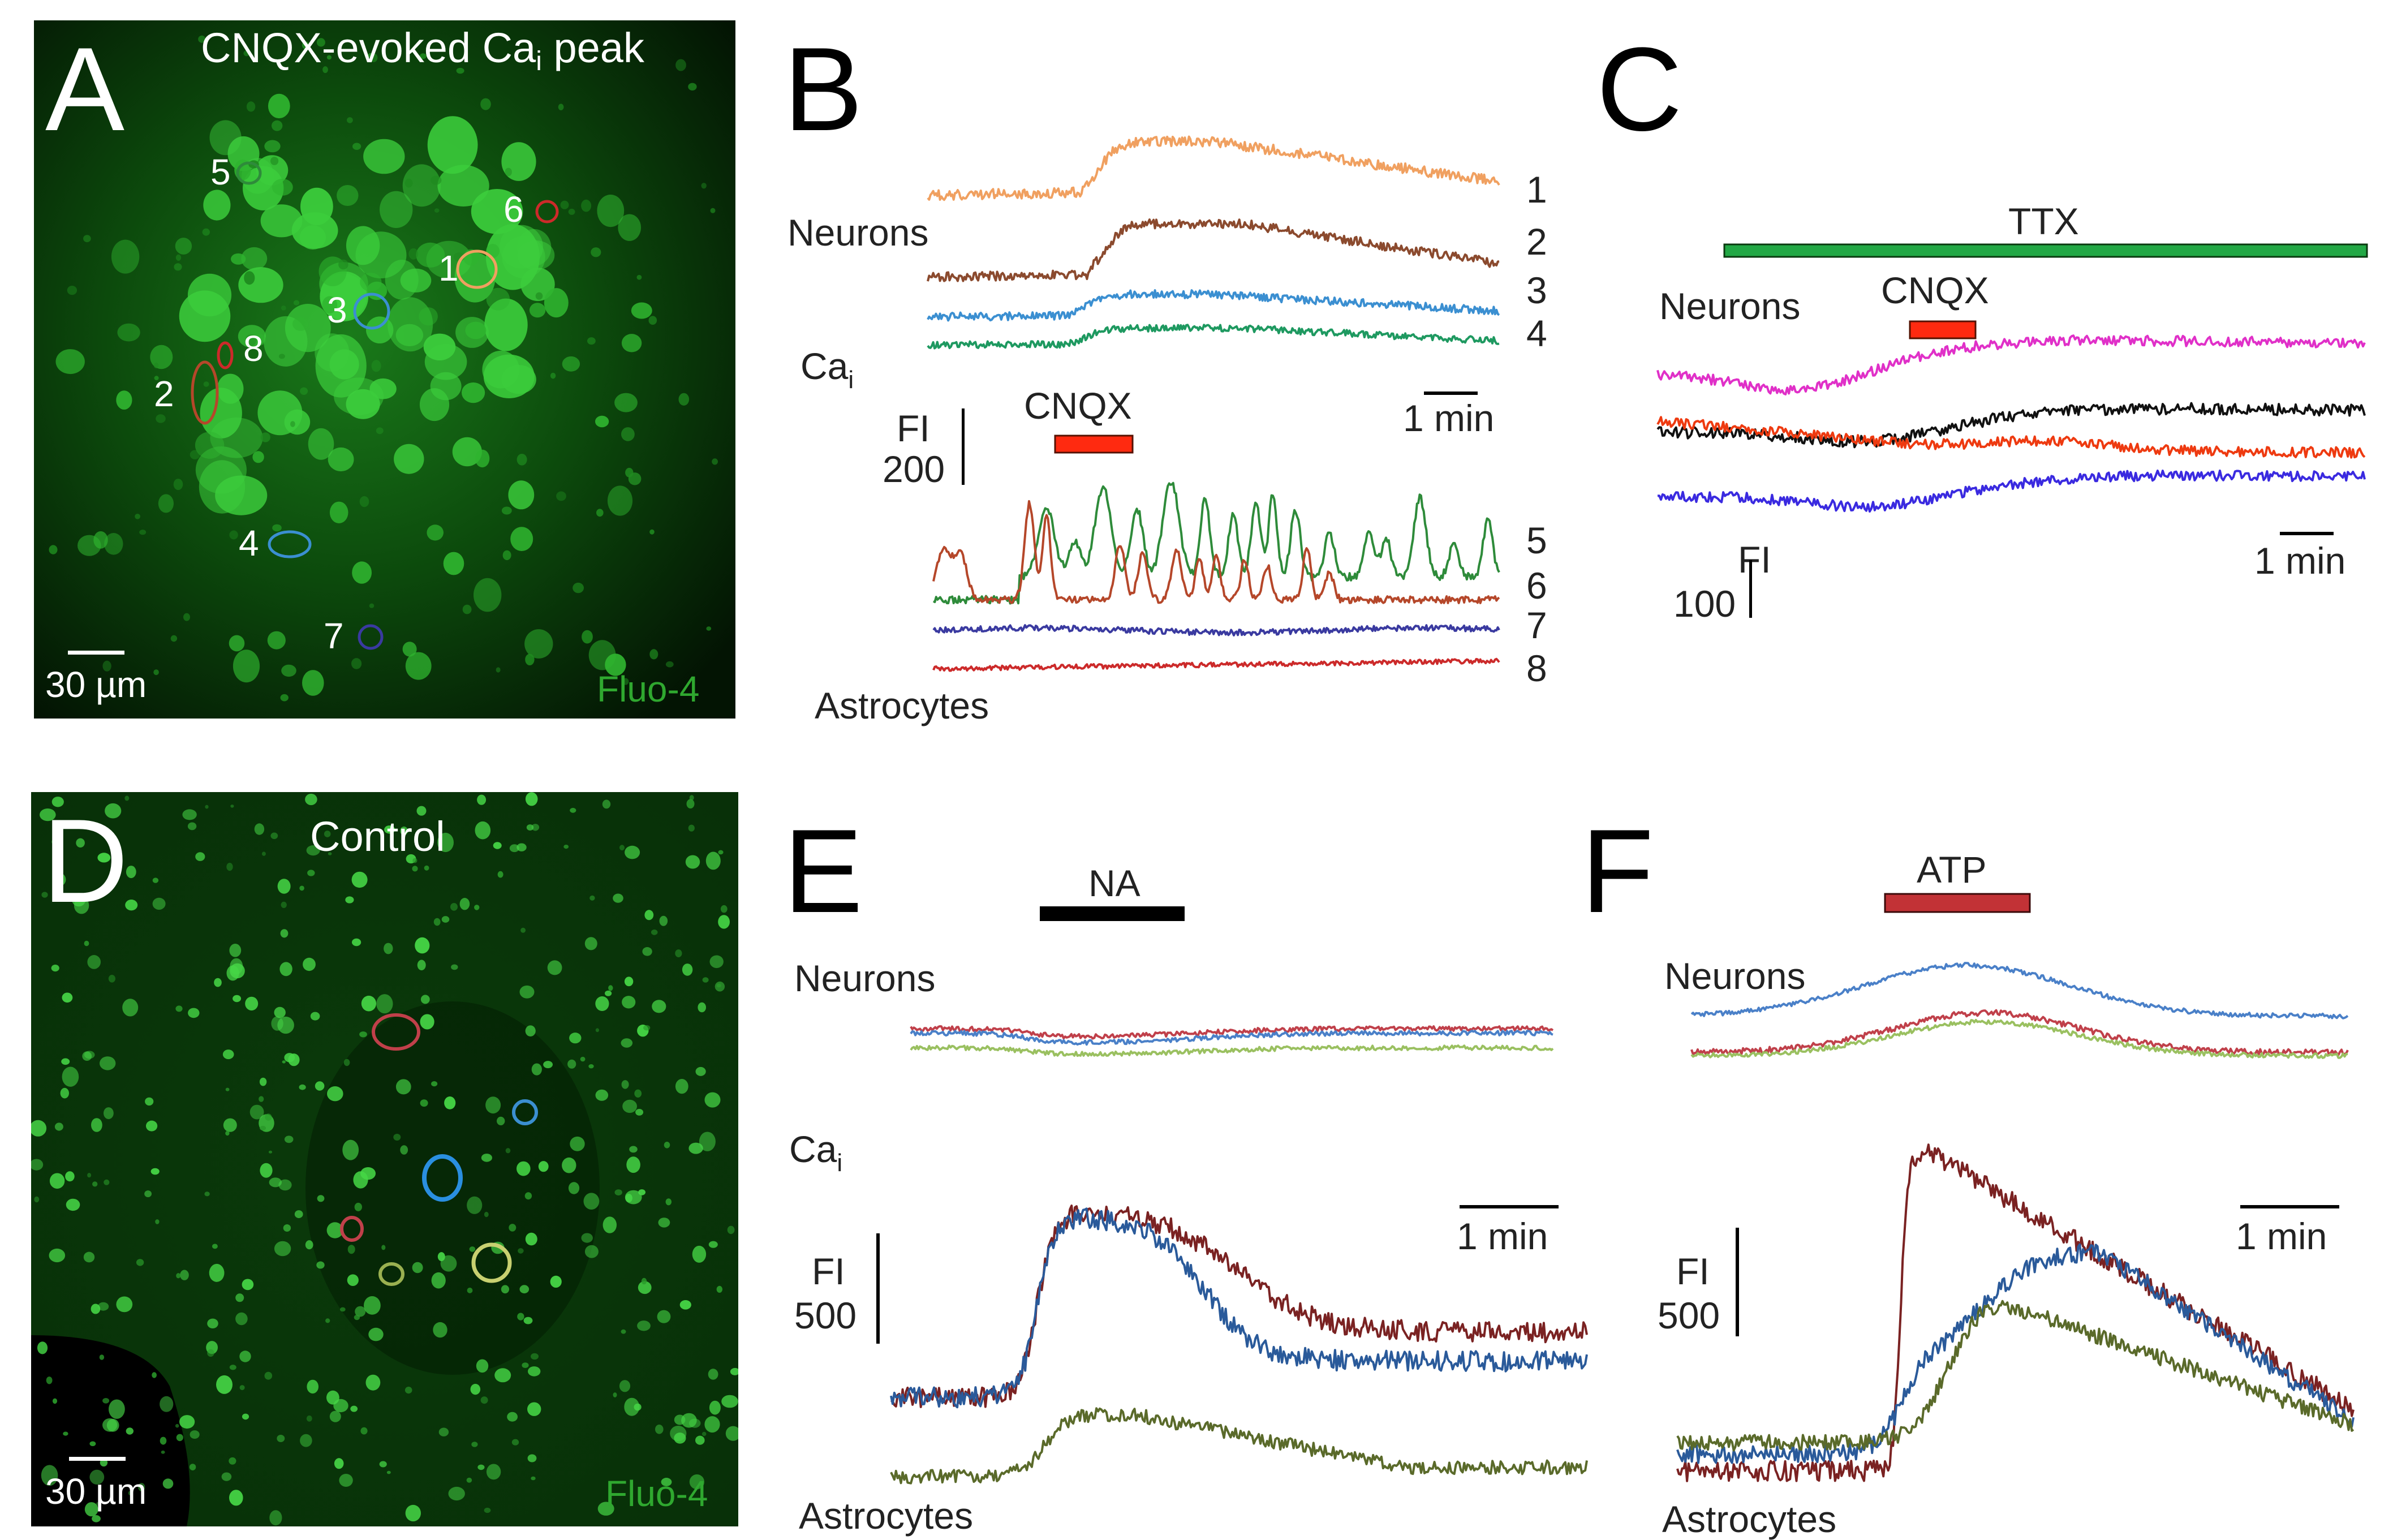 The height and width of the screenshot is (1540, 2393). I want to click on panel-c-fi-value: 100, so click(1704, 604).